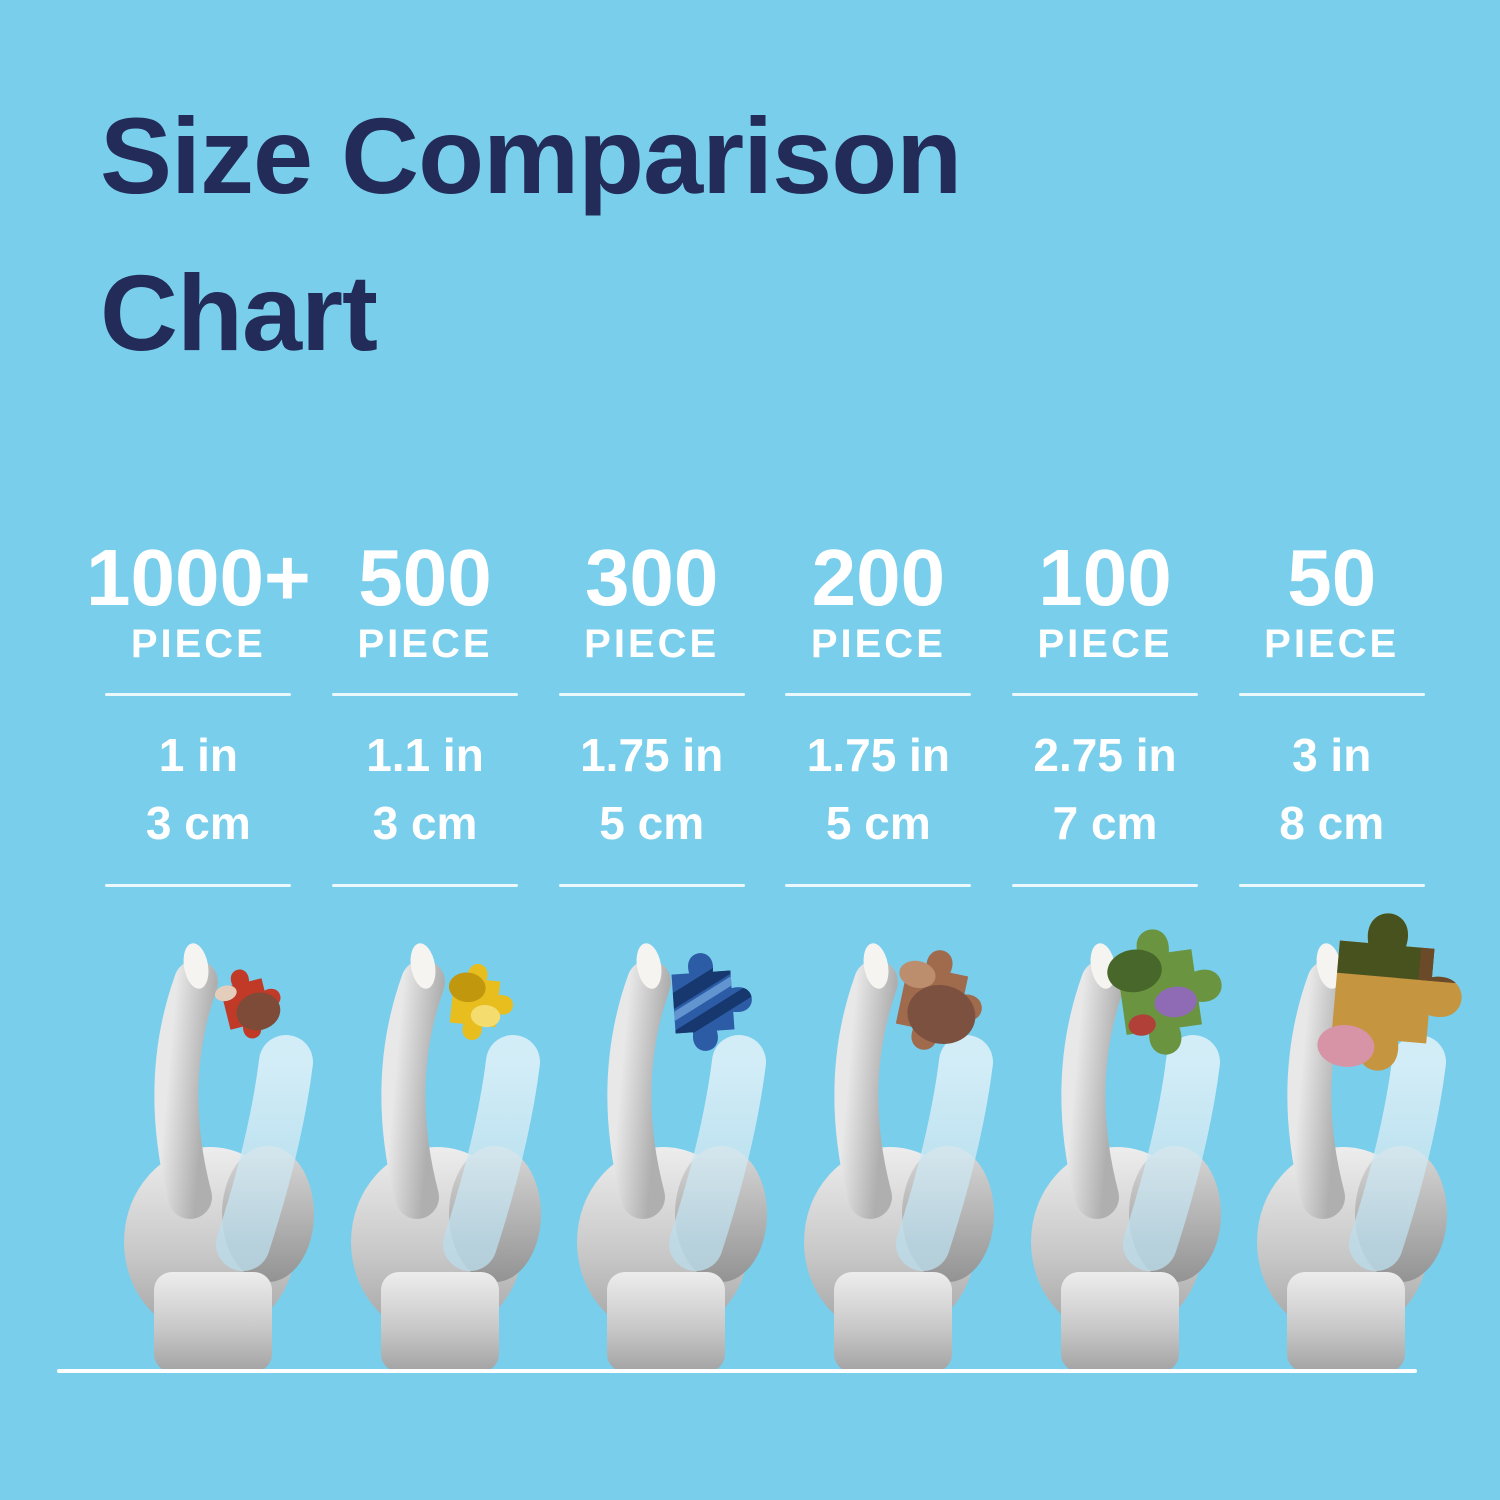 The image size is (1500, 1500). I want to click on size-inches: 2.75 in, so click(1105, 755).